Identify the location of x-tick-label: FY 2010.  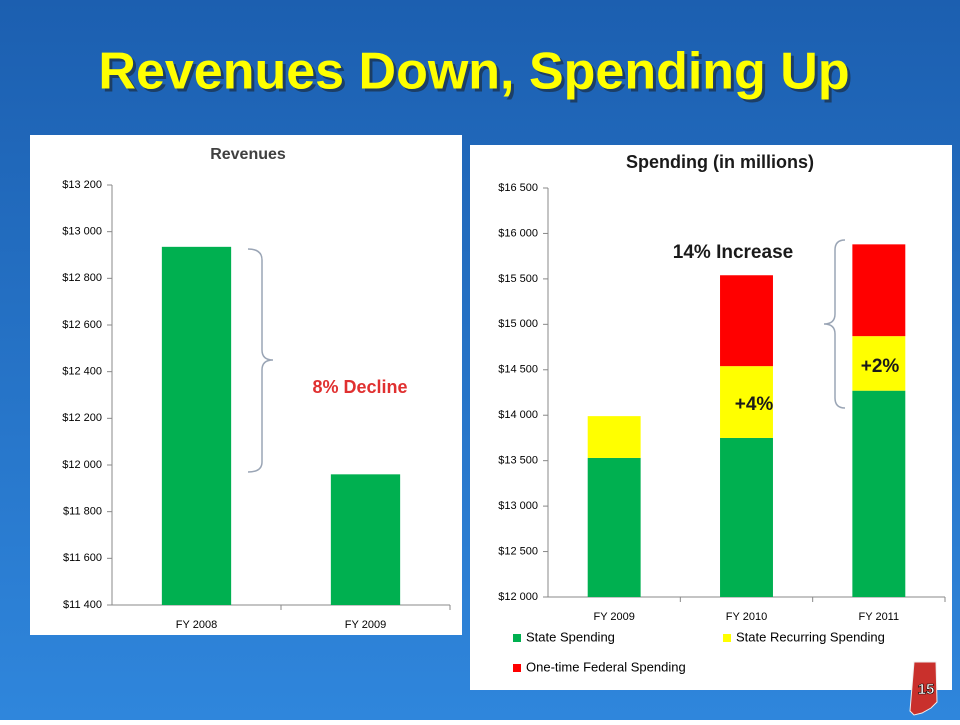
(746, 617).